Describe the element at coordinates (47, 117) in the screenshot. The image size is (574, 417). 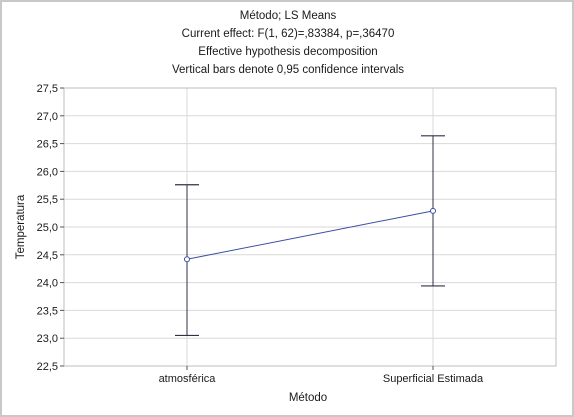
I see `y-tick-label: 27,0` at that location.